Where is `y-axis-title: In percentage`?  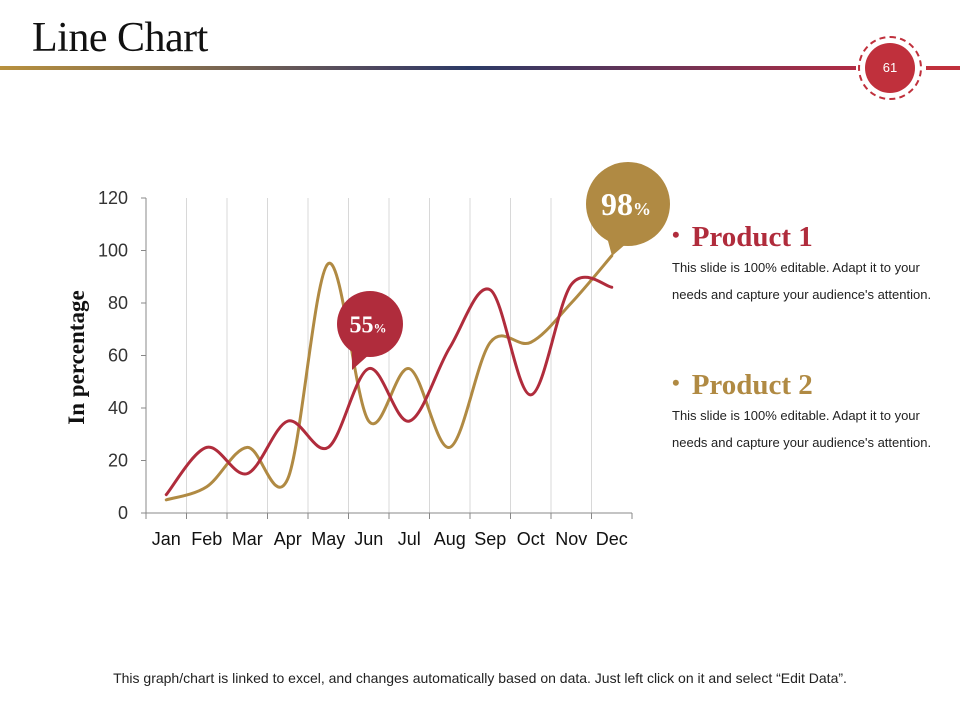 y-axis-title: In percentage is located at coordinates (76, 357).